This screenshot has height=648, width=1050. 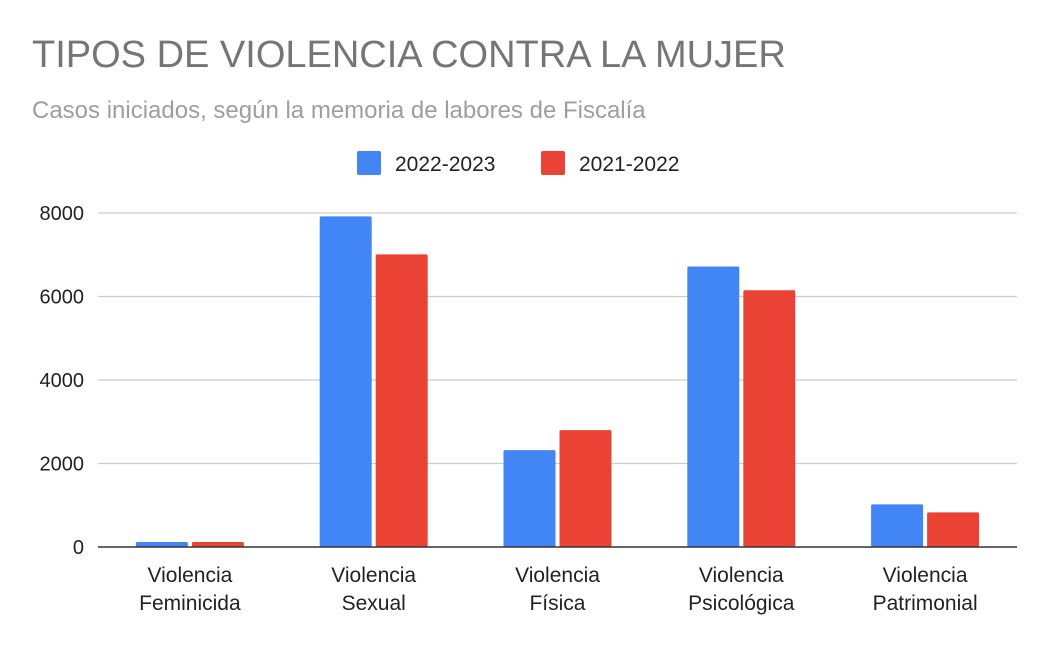 What do you see at coordinates (557, 603) in the screenshot?
I see `x-tick-label: Física` at bounding box center [557, 603].